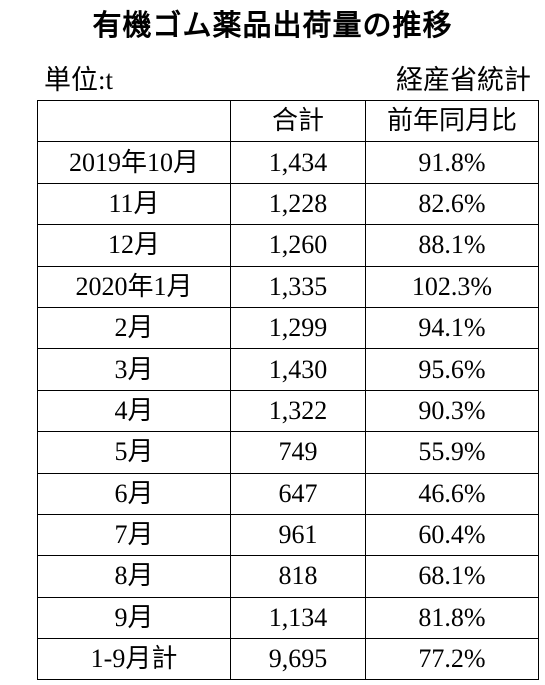 The height and width of the screenshot is (685, 545). I want to click on table-row: 4月 1,322 90.3%, so click(288, 411).